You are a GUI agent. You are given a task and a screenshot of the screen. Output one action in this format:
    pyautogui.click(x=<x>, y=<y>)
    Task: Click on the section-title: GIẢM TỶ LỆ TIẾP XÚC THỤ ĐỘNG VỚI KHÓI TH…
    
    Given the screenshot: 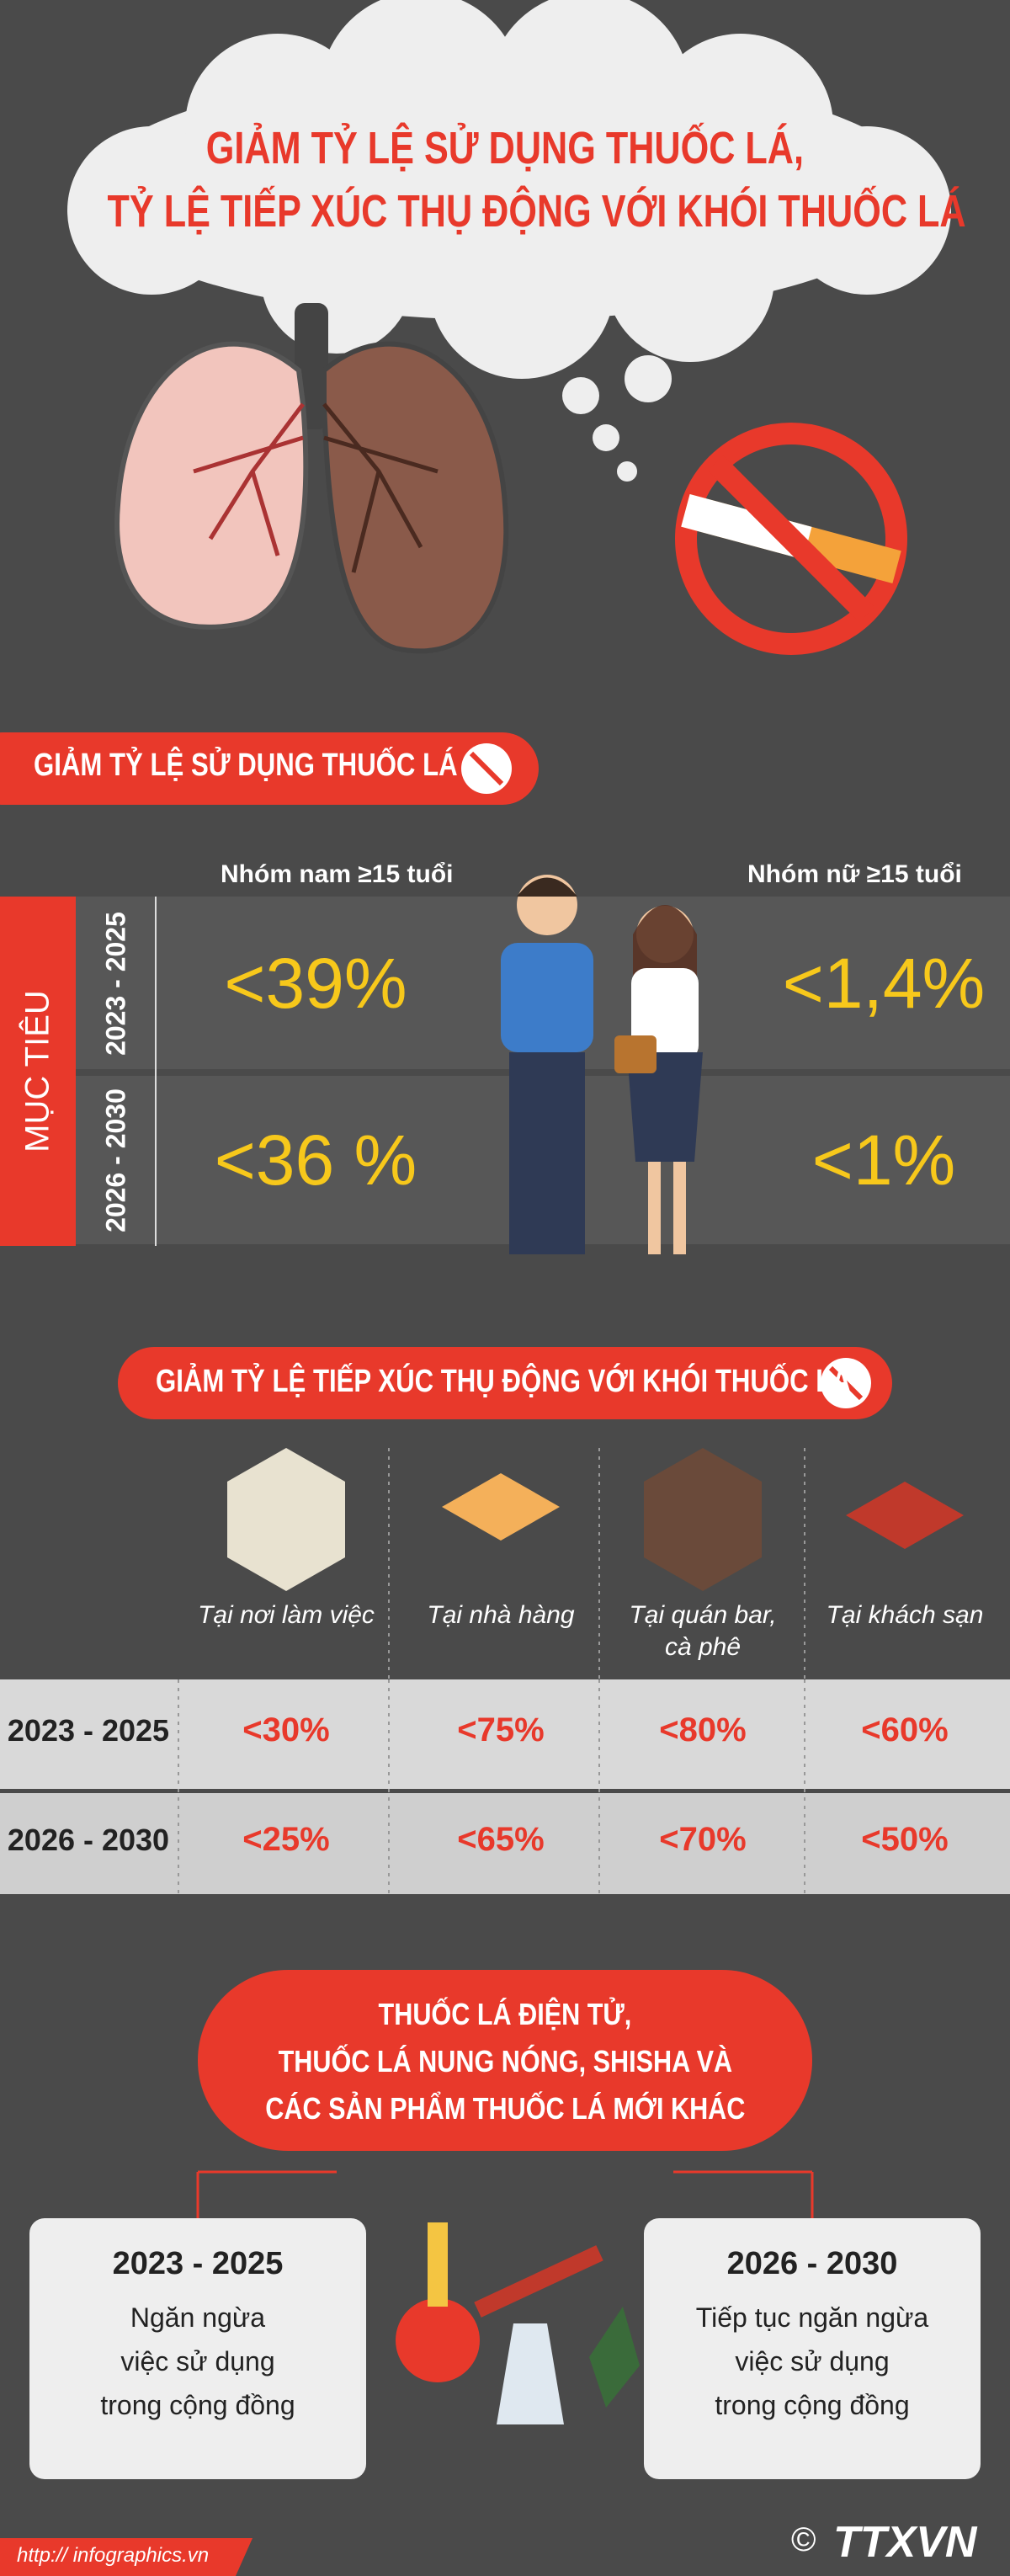 What is the action you would take?
    pyautogui.click(x=503, y=1381)
    